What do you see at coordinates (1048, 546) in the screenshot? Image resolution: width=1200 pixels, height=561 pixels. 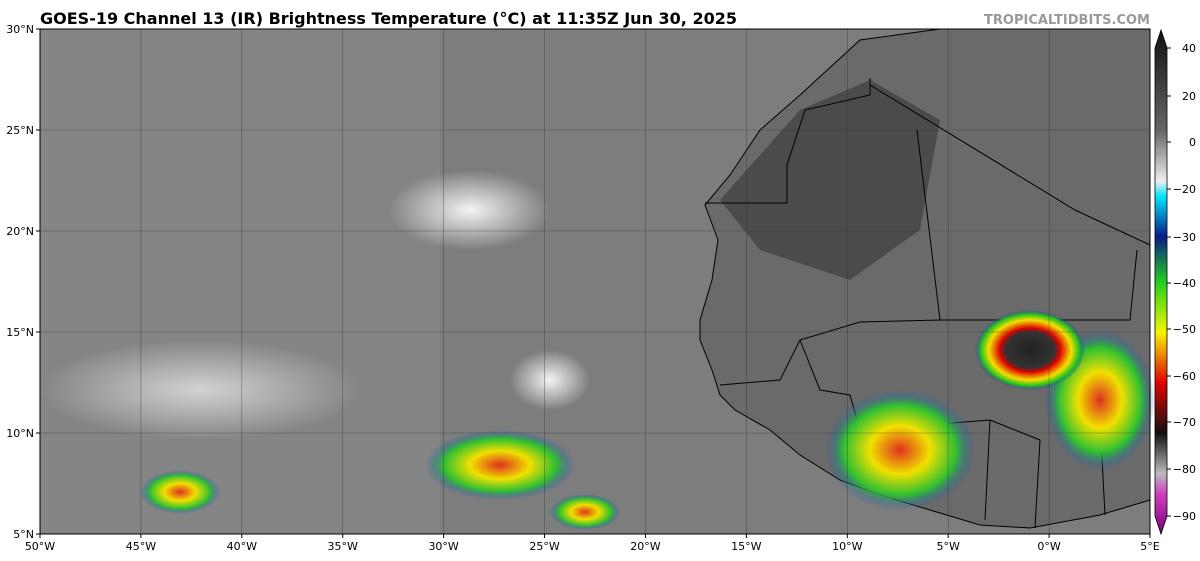 I see `lon-label: 0°W` at bounding box center [1048, 546].